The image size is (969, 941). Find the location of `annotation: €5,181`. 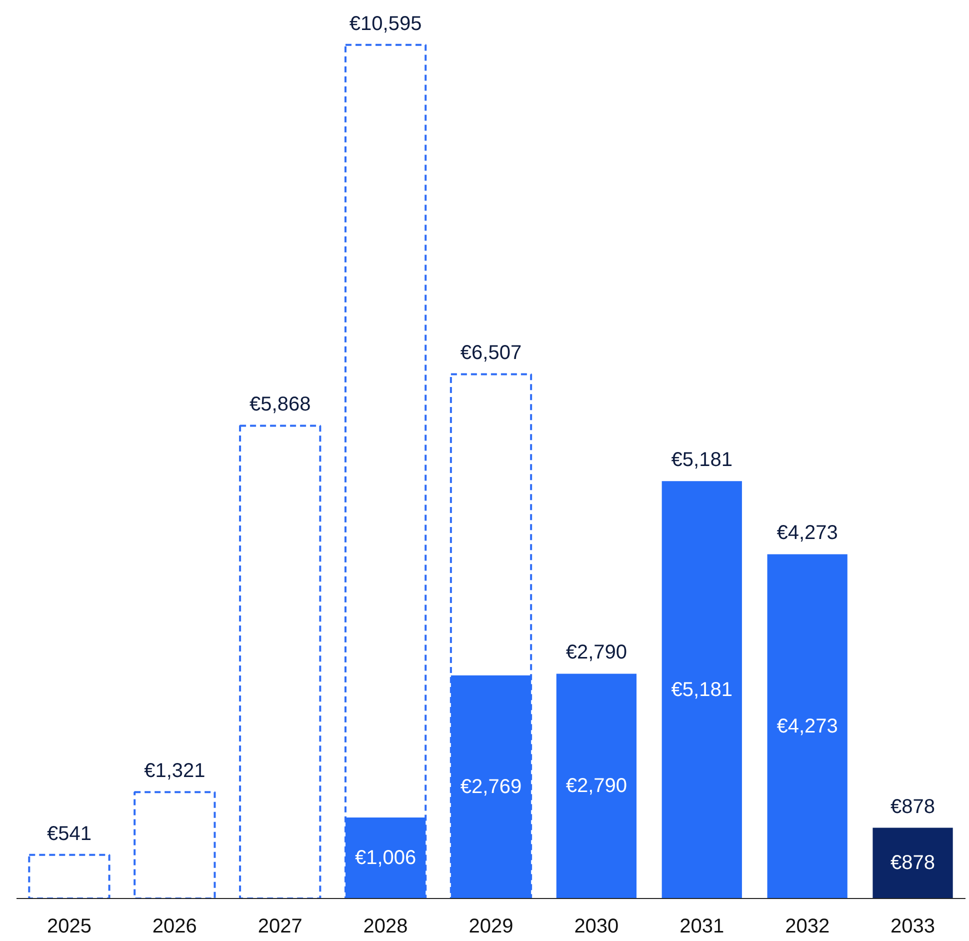

annotation: €5,181 is located at coordinates (701, 460).